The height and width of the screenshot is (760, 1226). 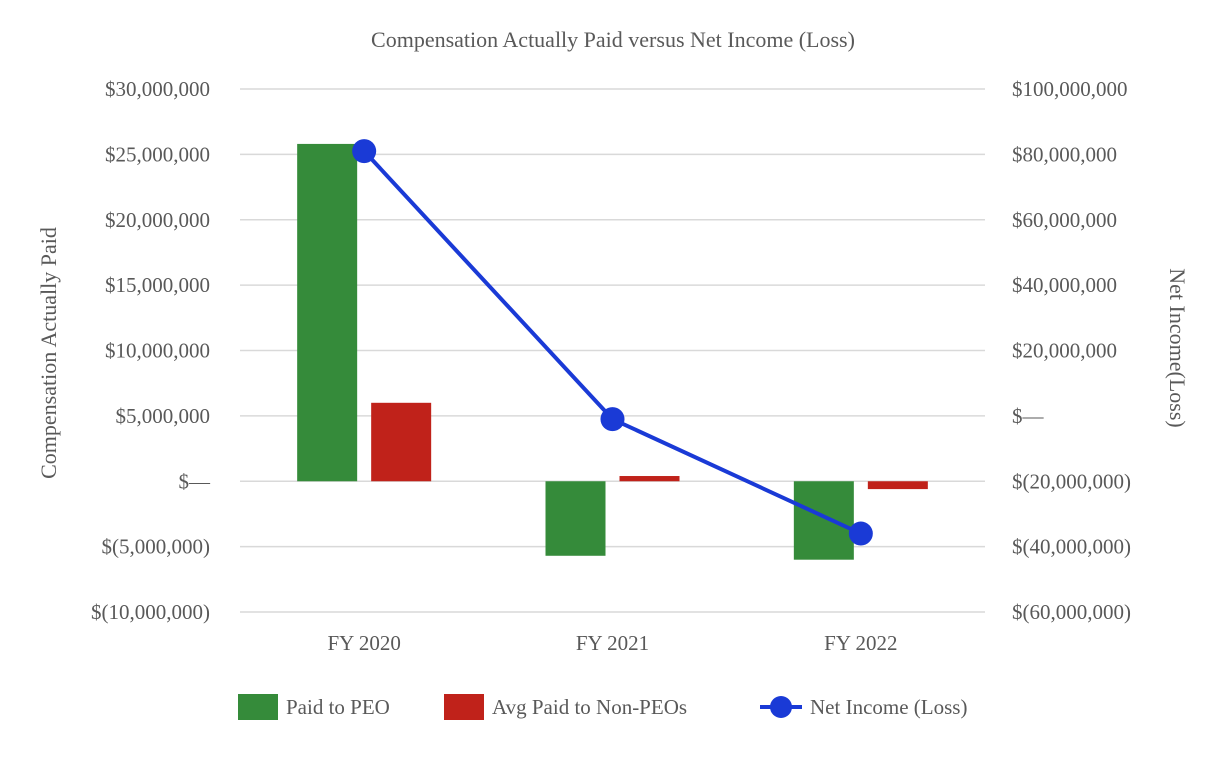 What do you see at coordinates (1071, 481) in the screenshot?
I see `y2-tick-label: $(20,000,000)` at bounding box center [1071, 481].